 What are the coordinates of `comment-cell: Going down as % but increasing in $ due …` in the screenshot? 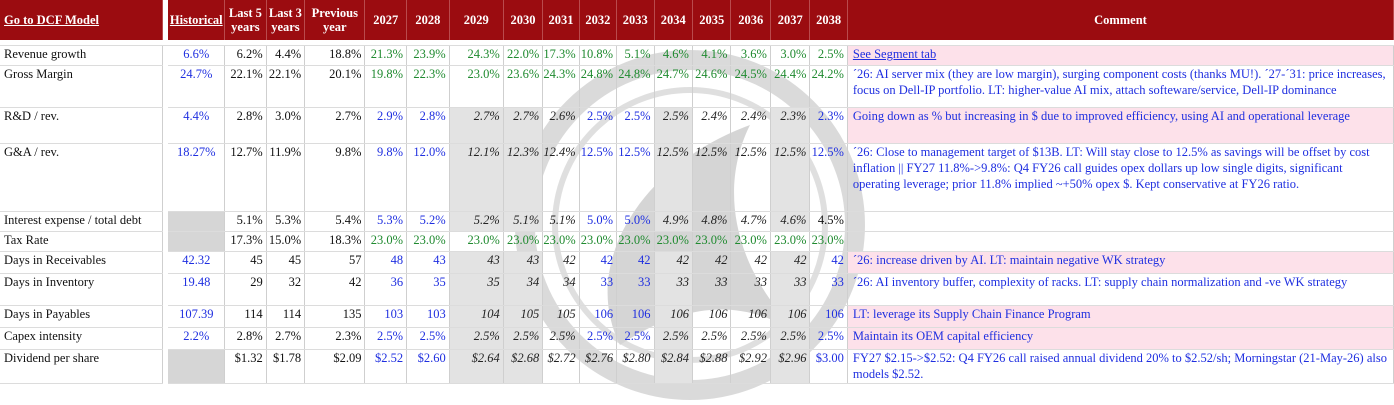 It's located at (1120, 125).